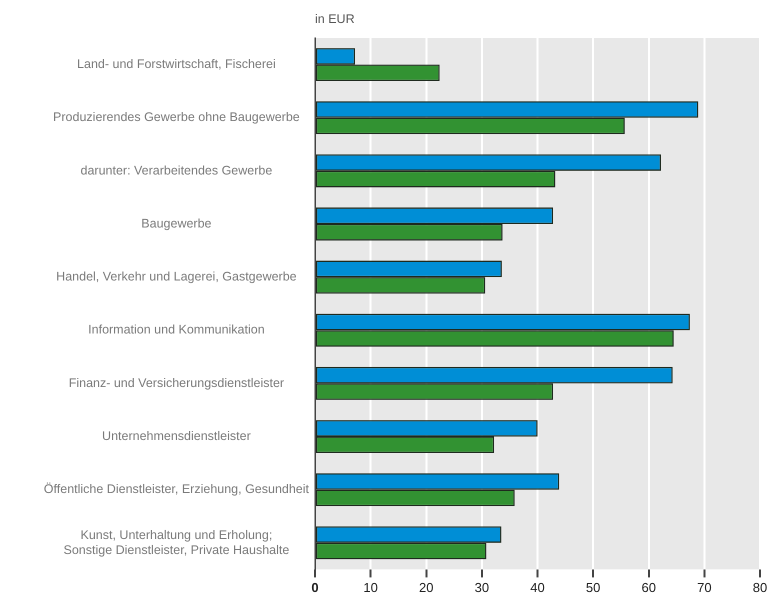  I want to click on y-tick-label: Land- und Forstwirtschaft, Fischerei, so click(176, 64).